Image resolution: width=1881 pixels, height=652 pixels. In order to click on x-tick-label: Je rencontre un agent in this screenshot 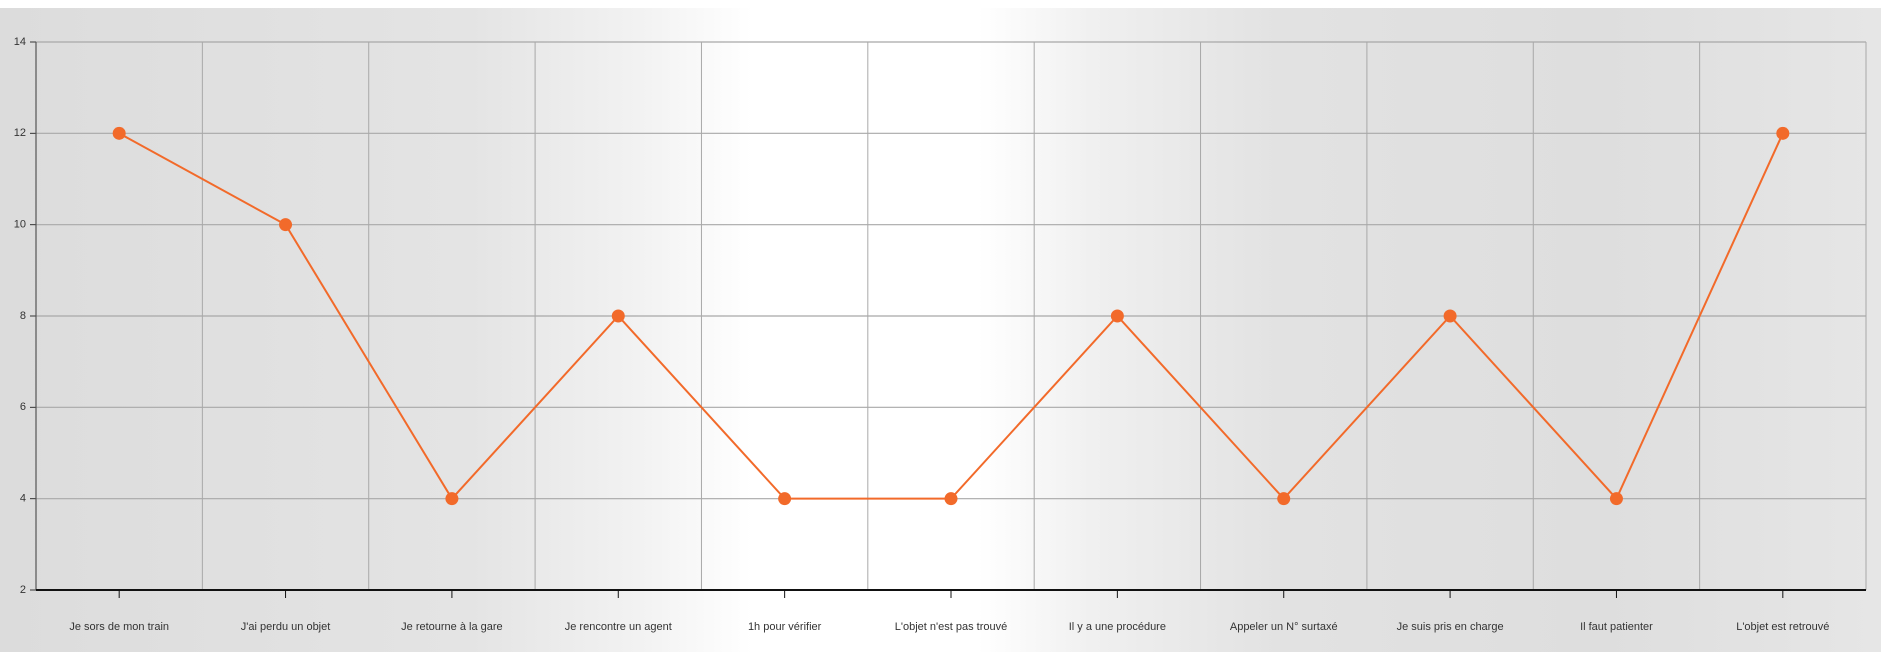, I will do `click(618, 627)`.